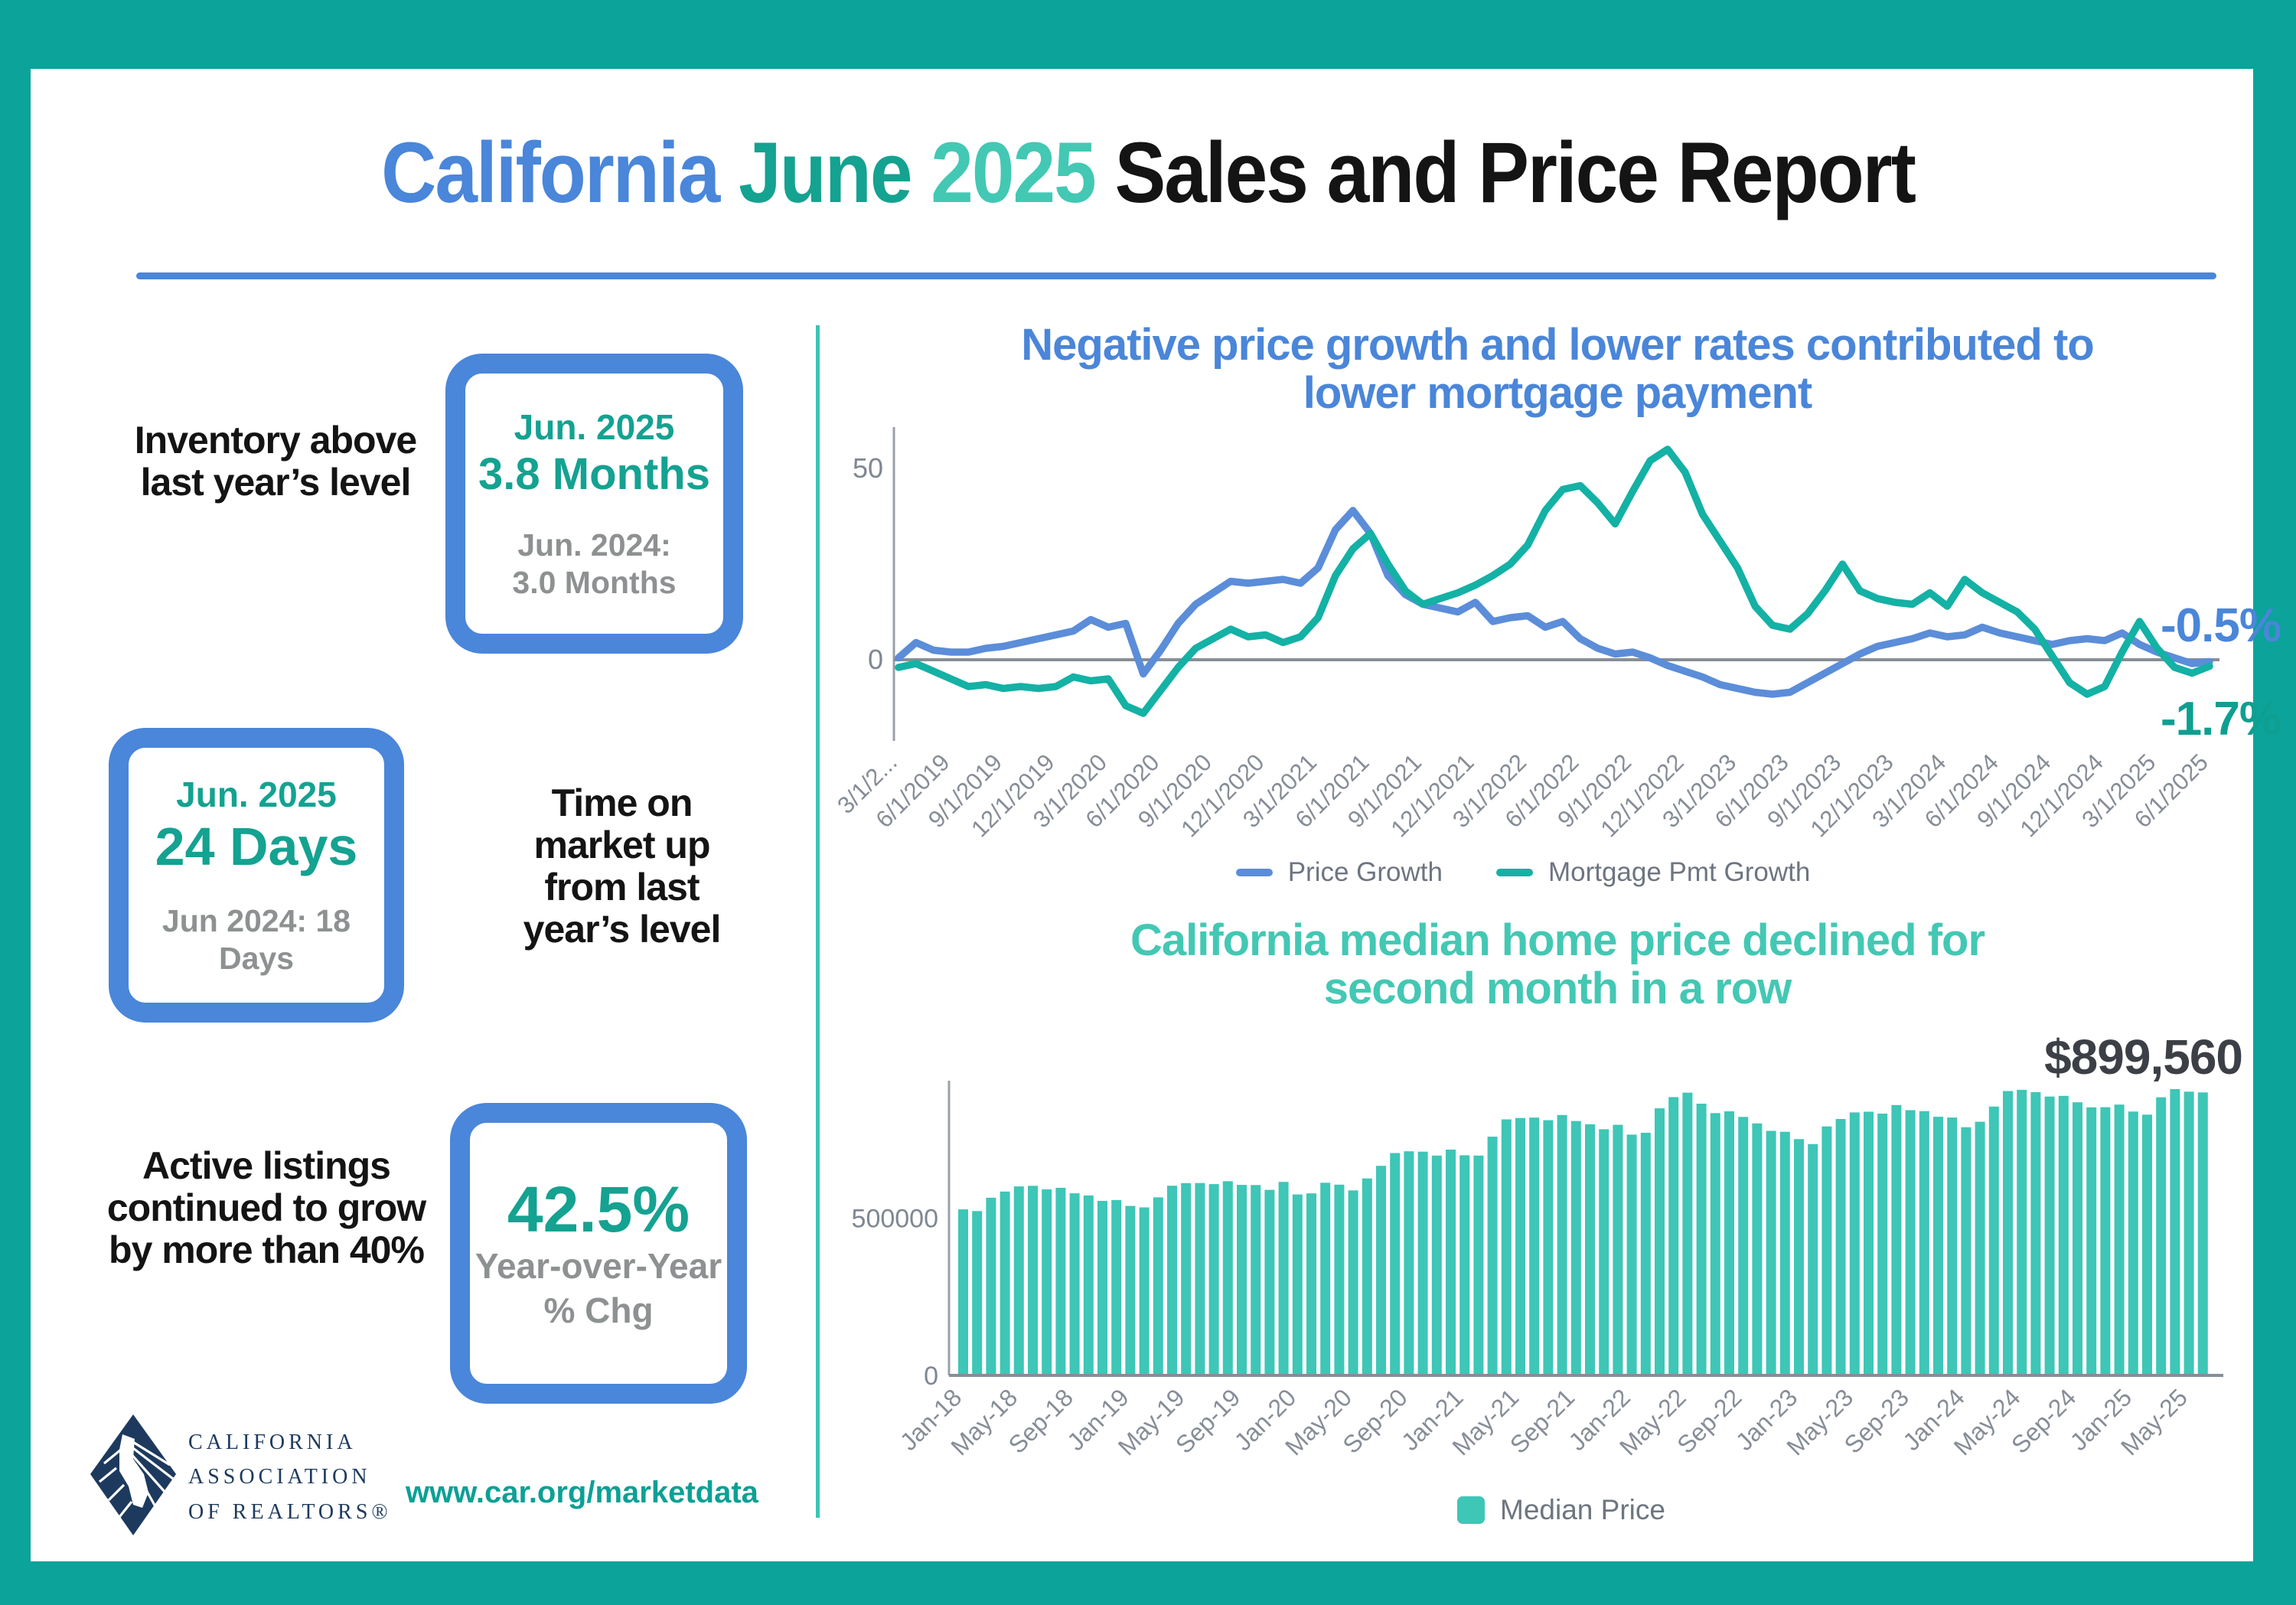 Image resolution: width=2296 pixels, height=1605 pixels. I want to click on bar-chart-title-line2: second month in a row, so click(1557, 988).